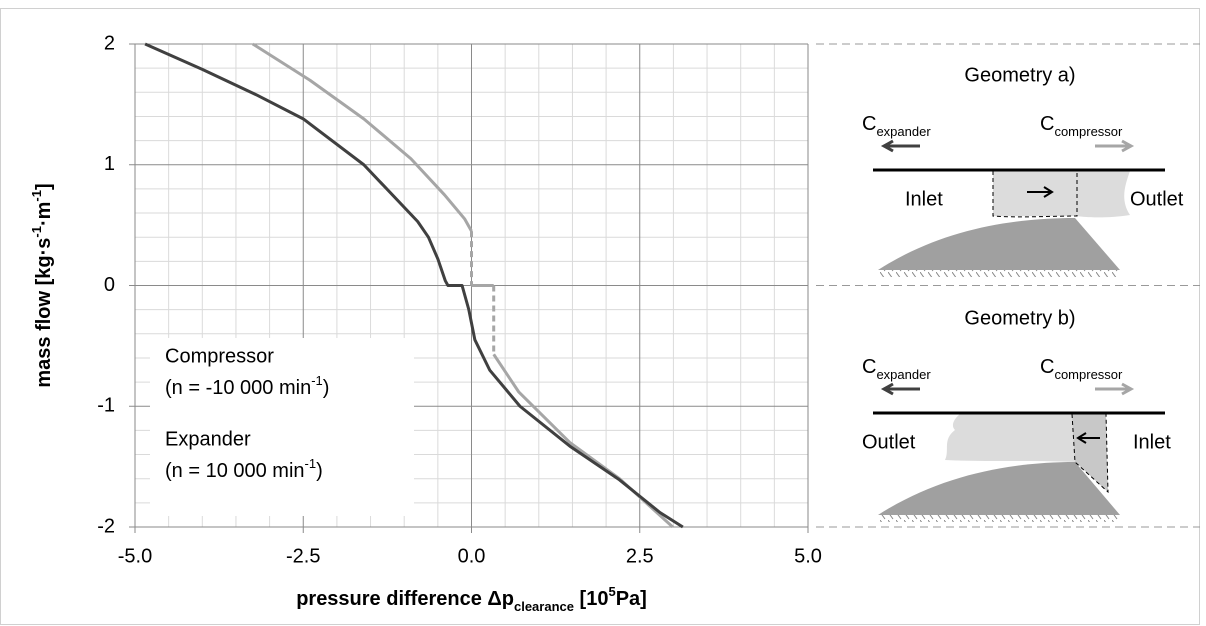 This screenshot has height=626, width=1206. Describe the element at coordinates (631, 599) in the screenshot. I see `text-part: Pa]` at that location.